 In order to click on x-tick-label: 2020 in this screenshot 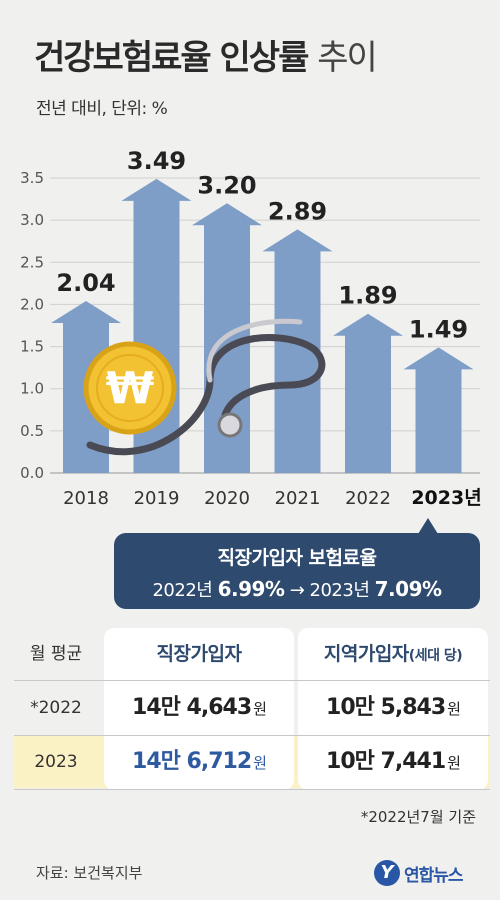, I will do `click(227, 498)`.